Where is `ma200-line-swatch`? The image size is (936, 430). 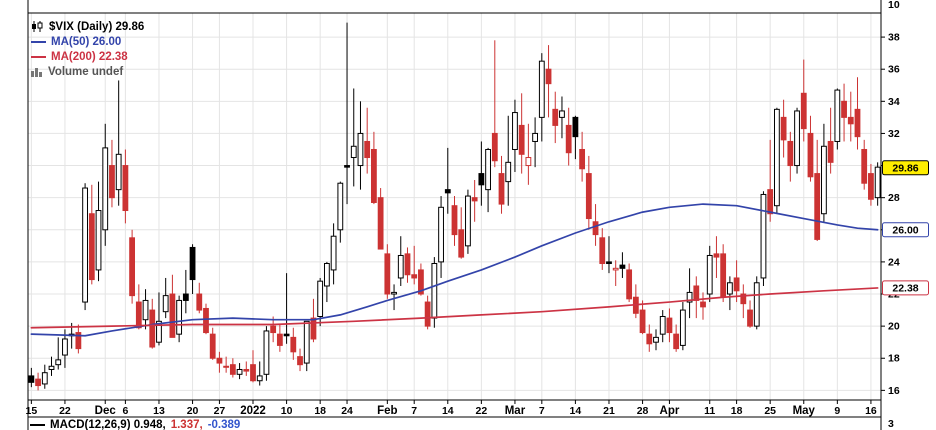
ma200-line-swatch is located at coordinates (38, 56).